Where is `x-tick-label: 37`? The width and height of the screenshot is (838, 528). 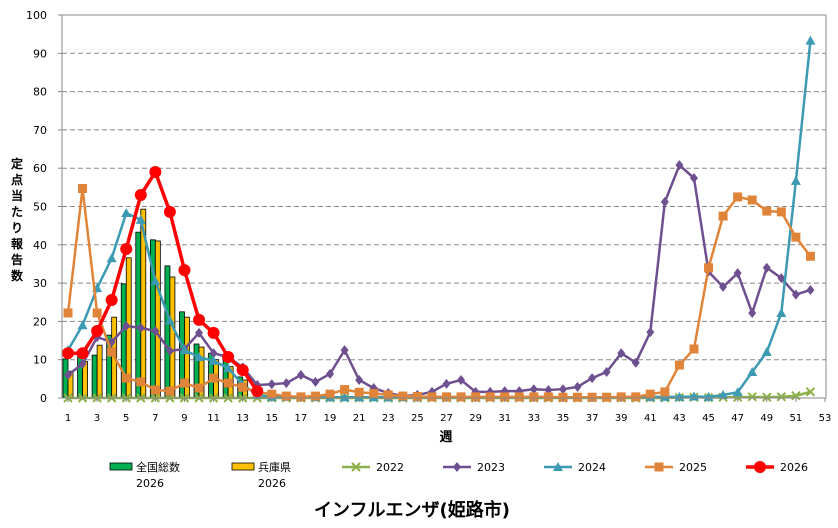 x-tick-label: 37 is located at coordinates (592, 418).